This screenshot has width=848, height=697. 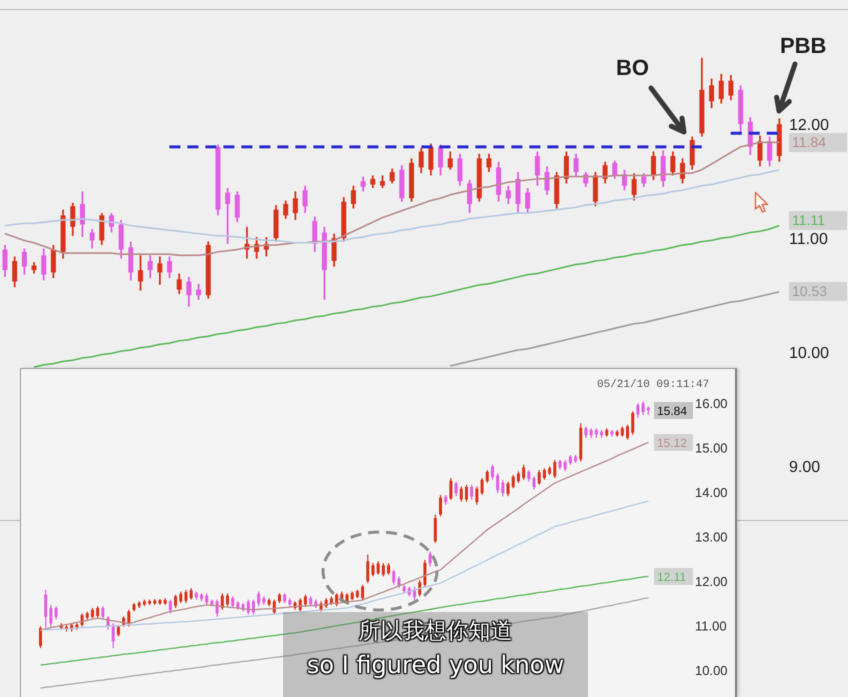 I want to click on data-label: 15.12, so click(x=672, y=443).